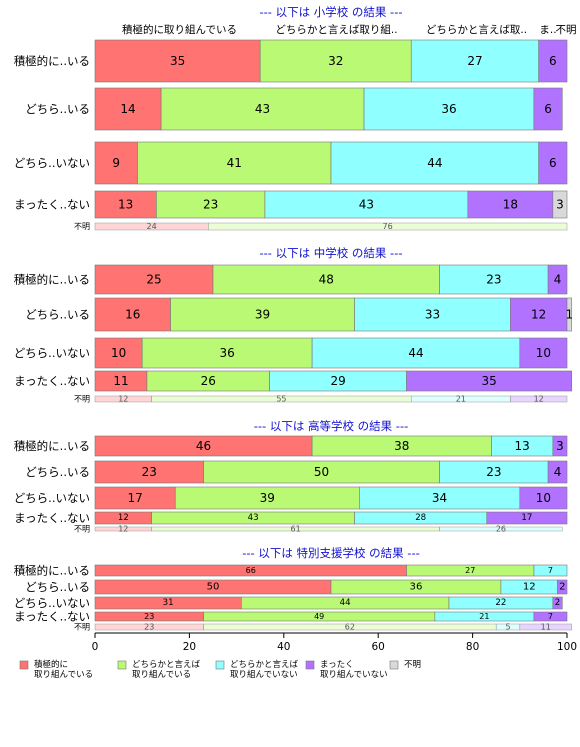 This screenshot has width=580, height=747. What do you see at coordinates (336, 29) in the screenshot?
I see `column-header: どちらかと言えば取り組..` at bounding box center [336, 29].